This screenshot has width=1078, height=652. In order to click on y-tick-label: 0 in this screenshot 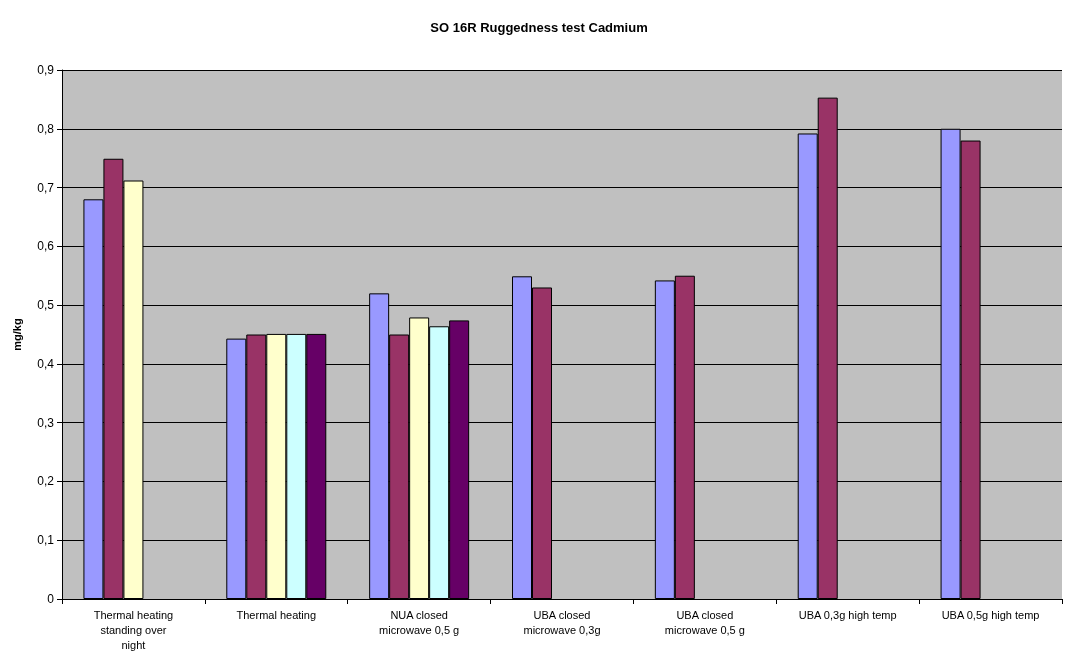, I will do `click(51, 599)`.